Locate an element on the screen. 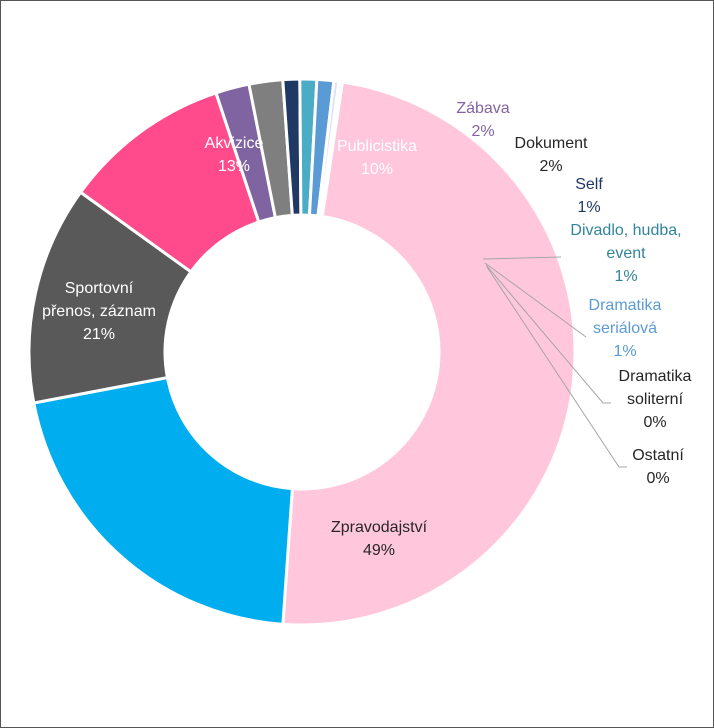  data-label-category: Akvizice is located at coordinates (234, 143).